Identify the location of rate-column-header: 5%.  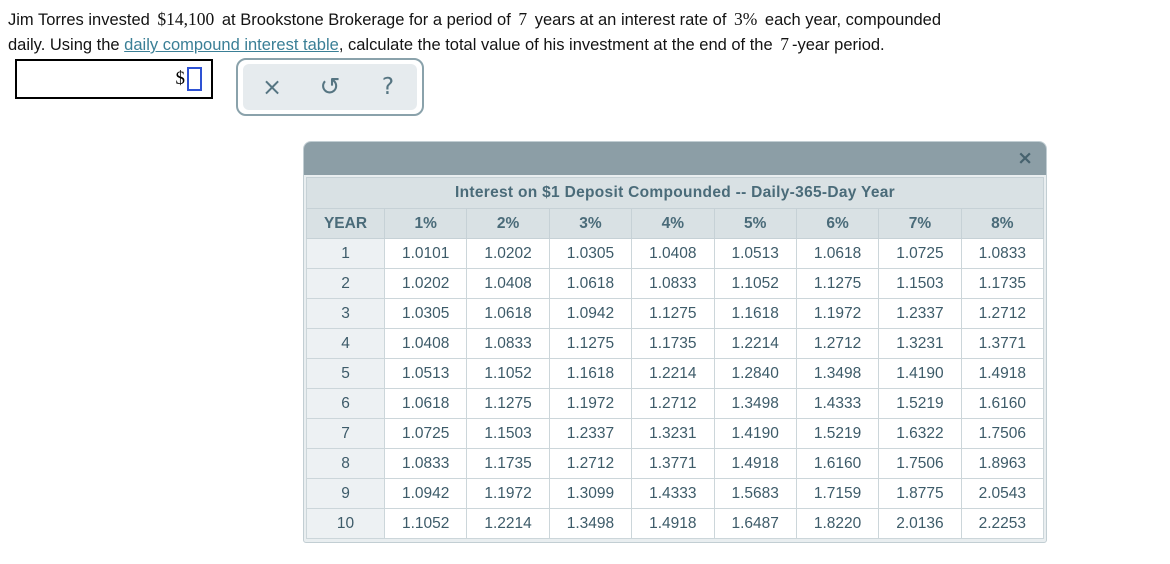
(755, 223).